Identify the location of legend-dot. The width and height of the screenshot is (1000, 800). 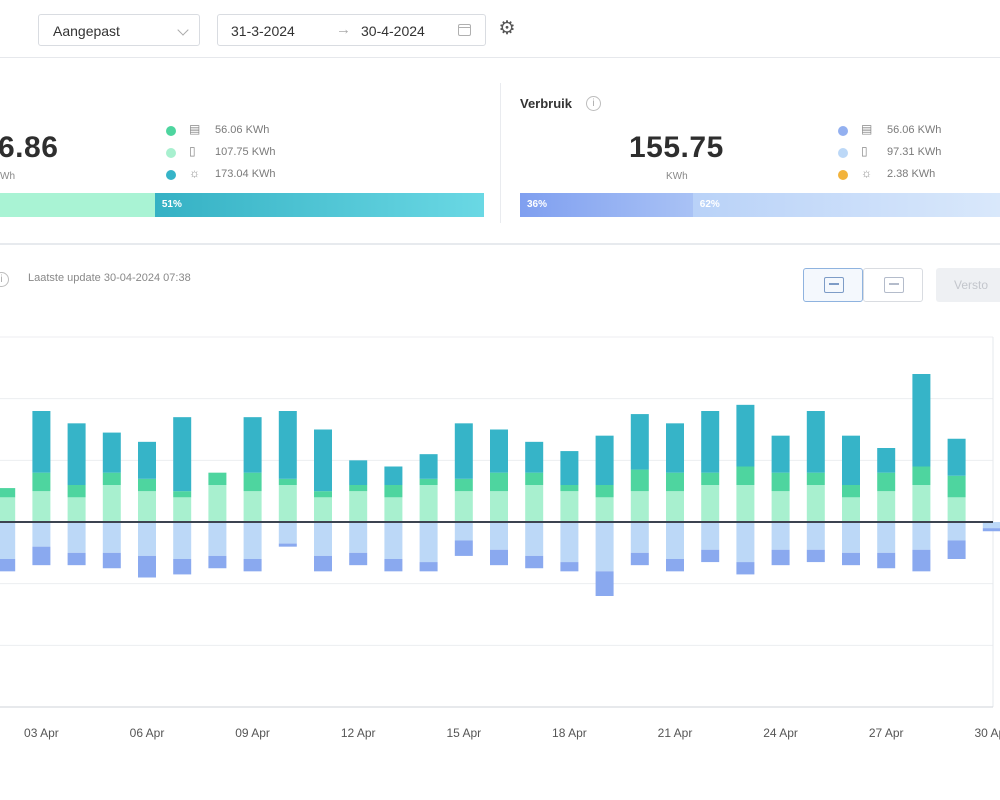
(843, 131).